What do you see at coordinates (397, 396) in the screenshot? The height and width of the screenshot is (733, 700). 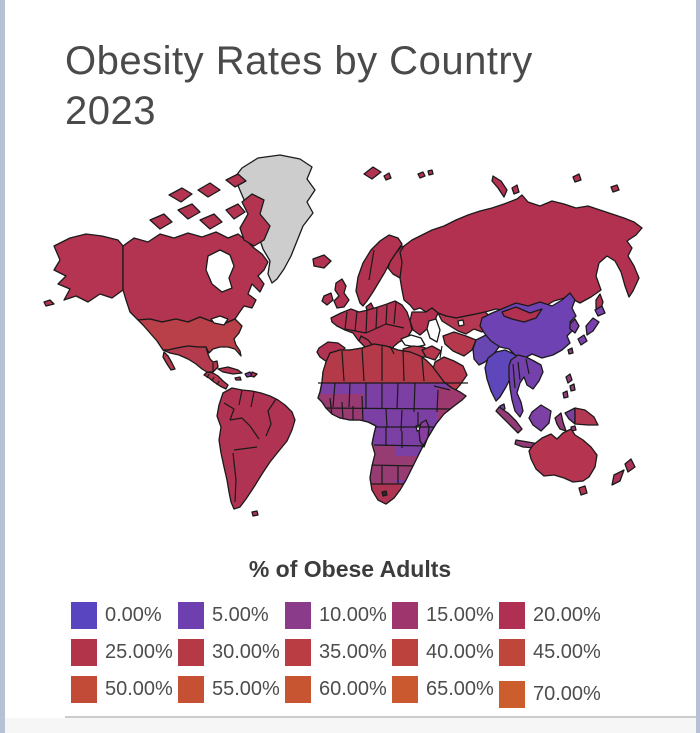 I see `border-africa-b10` at bounding box center [397, 396].